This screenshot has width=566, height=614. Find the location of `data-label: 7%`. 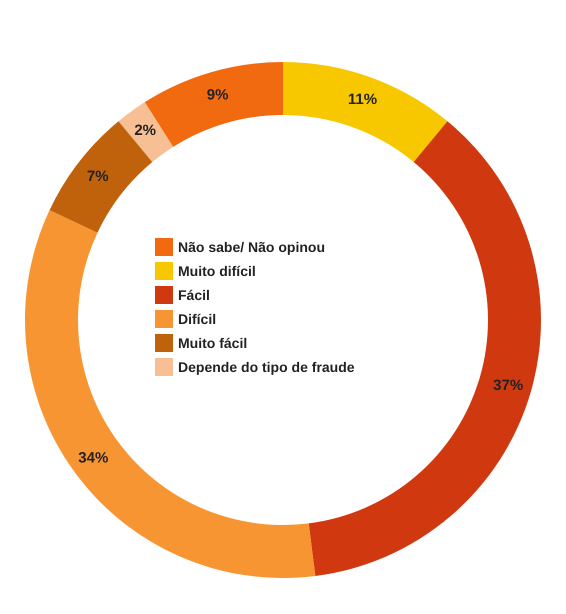

data-label: 7% is located at coordinates (97, 176).